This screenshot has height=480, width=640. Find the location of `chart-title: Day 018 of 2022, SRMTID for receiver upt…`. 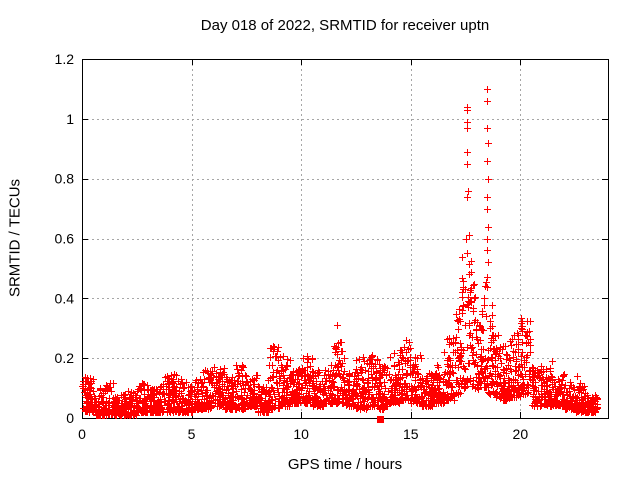

chart-title: Day 018 of 2022, SRMTID for receiver upt… is located at coordinates (345, 25).